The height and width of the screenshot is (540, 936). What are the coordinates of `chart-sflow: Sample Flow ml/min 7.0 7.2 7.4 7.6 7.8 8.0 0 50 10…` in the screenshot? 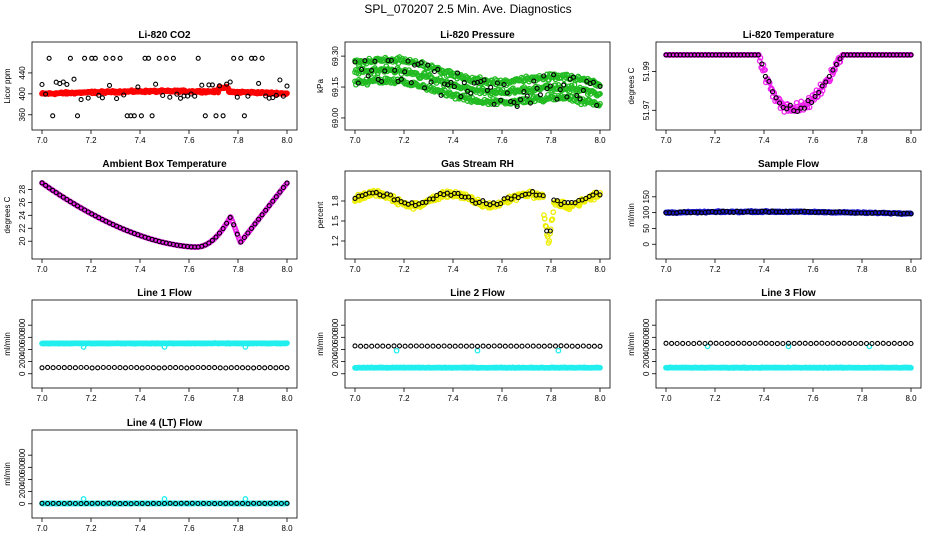 It's located at (774, 216).